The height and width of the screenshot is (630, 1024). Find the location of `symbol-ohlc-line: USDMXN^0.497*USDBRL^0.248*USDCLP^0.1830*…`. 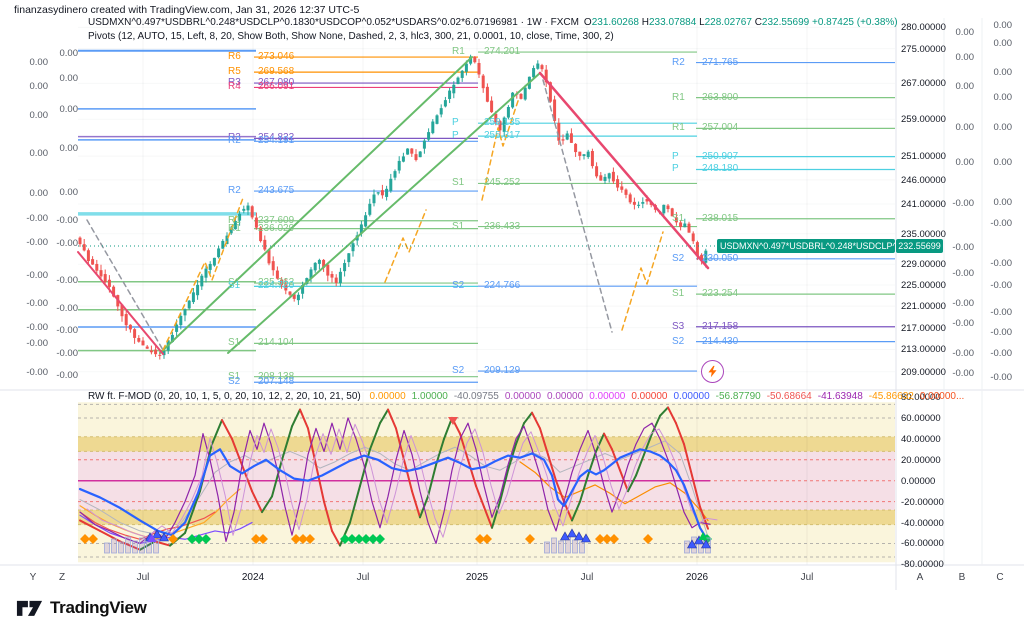

symbol-ohlc-line: USDMXN^0.497*USDBRL^0.248*USDCLP^0.1830*… is located at coordinates (493, 22).